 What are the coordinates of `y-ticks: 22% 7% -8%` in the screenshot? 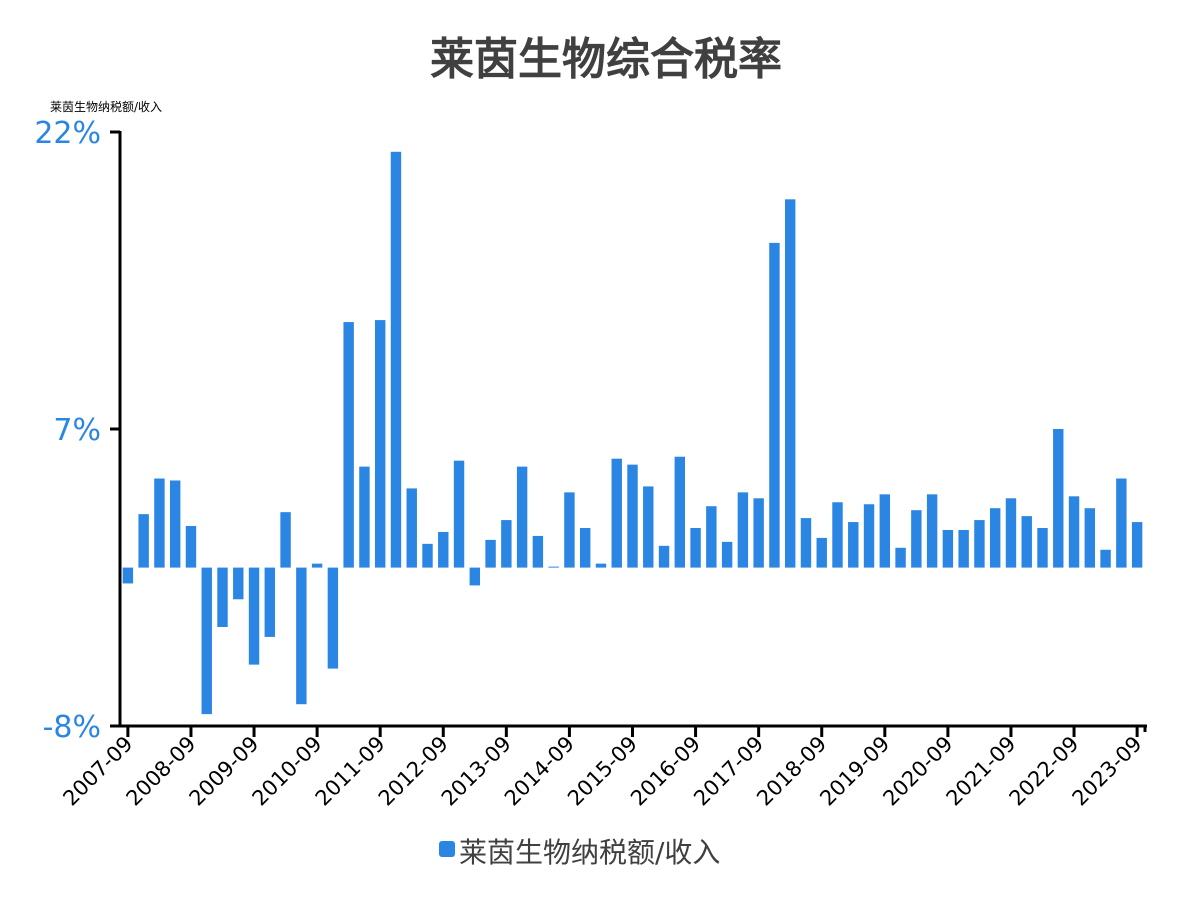 It's located at (77, 430).